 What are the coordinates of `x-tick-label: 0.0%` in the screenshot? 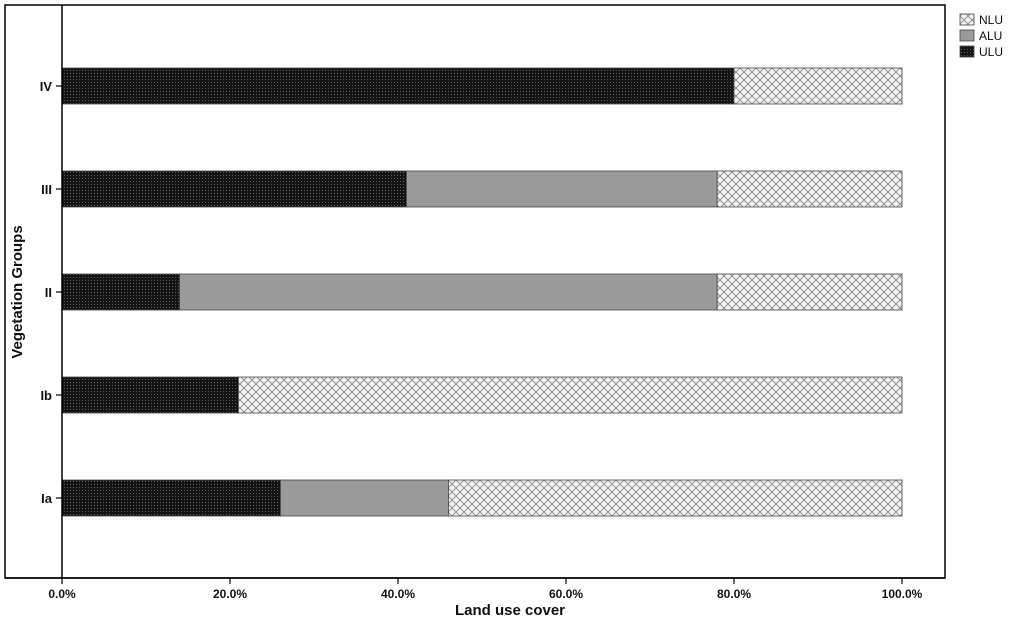 It's located at (62, 594).